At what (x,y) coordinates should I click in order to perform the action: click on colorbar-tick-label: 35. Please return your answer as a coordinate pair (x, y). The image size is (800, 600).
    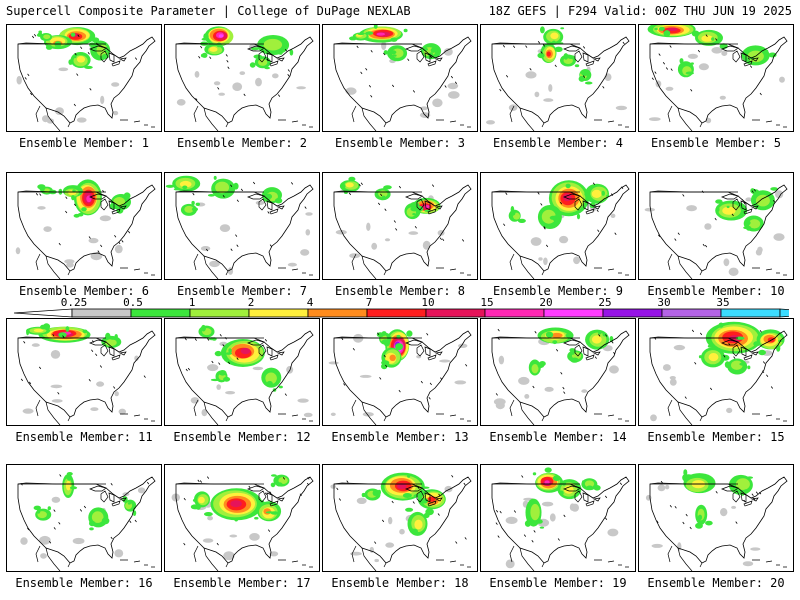
    Looking at the image, I should click on (722, 302).